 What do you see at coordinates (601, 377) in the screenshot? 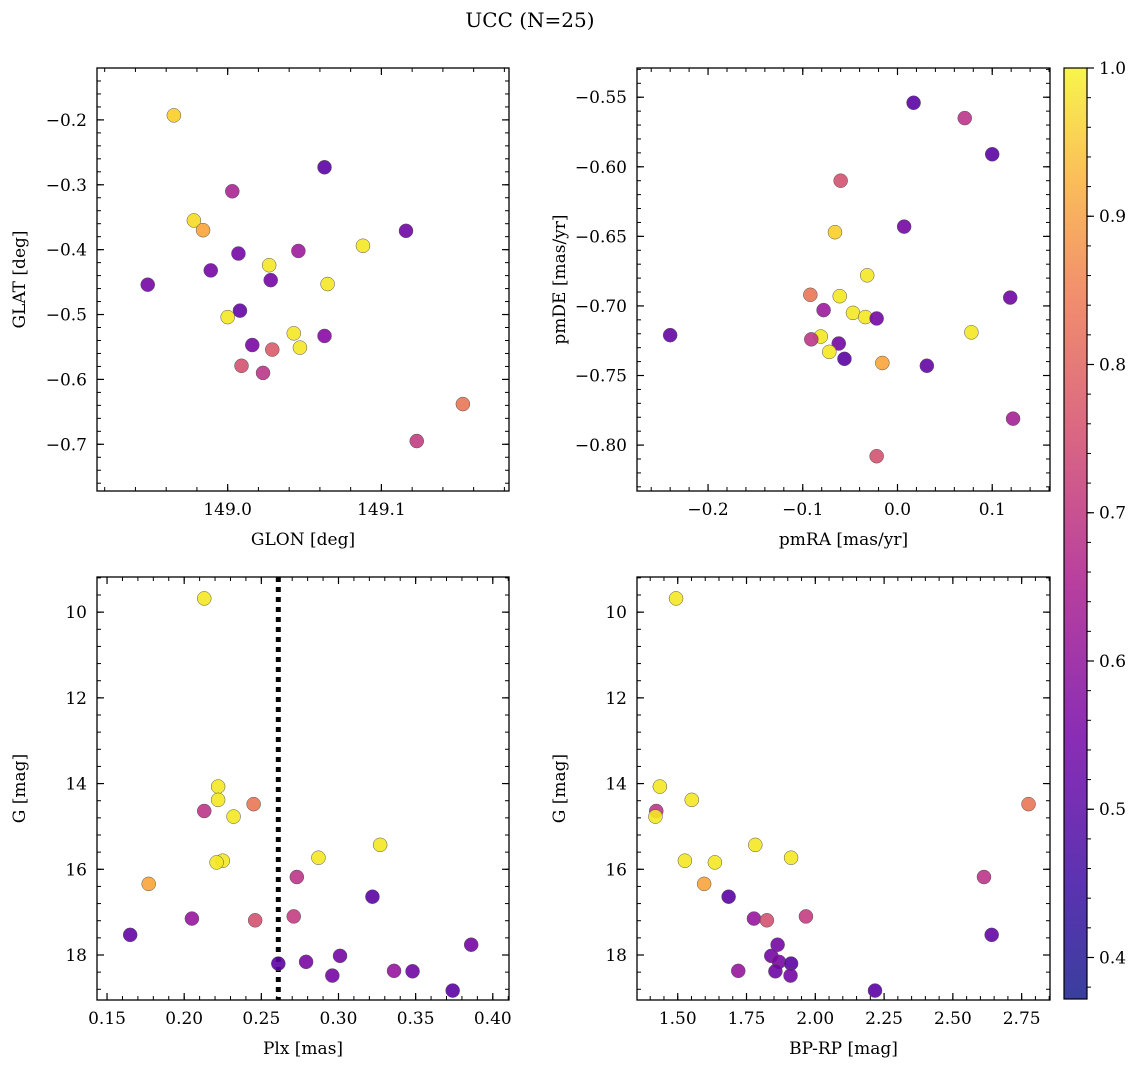
I see `y-tick-label: −0.75` at bounding box center [601, 377].